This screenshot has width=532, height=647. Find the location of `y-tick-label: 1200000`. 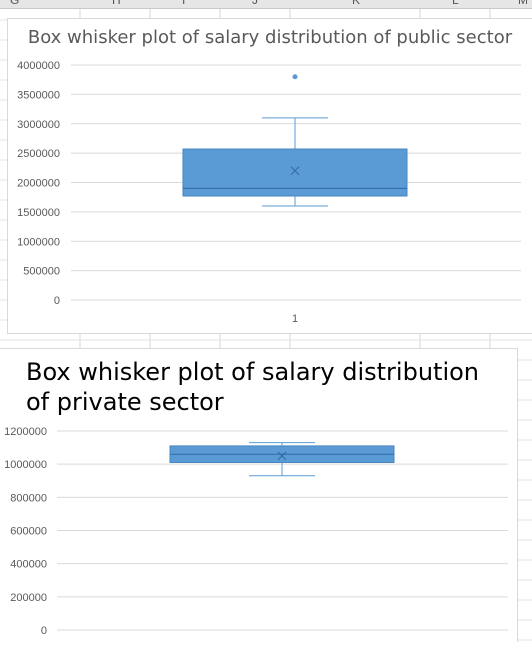

y-tick-label: 1200000 is located at coordinates (25, 432).